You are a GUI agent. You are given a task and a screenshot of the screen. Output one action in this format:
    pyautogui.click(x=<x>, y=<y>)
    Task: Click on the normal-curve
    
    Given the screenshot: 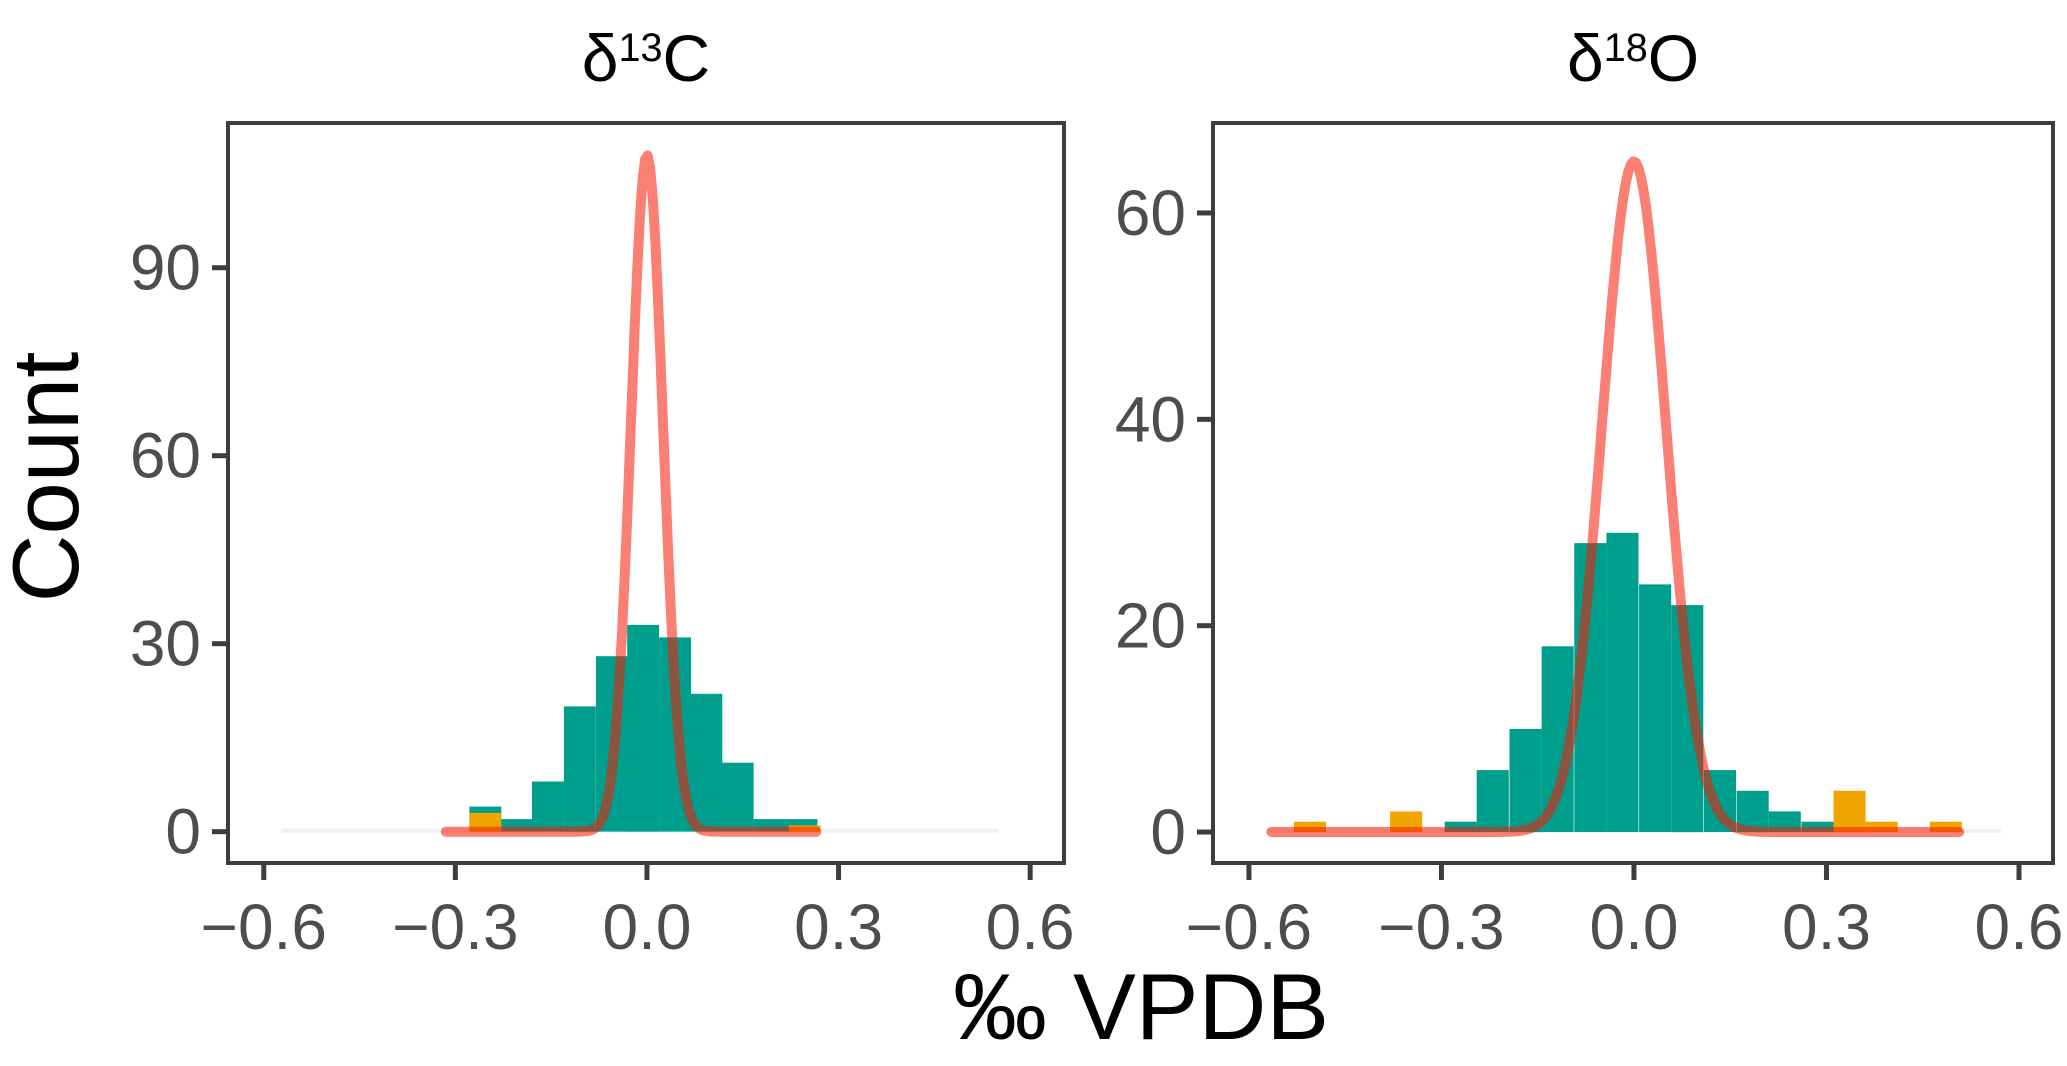 What is the action you would take?
    pyautogui.click(x=631, y=493)
    